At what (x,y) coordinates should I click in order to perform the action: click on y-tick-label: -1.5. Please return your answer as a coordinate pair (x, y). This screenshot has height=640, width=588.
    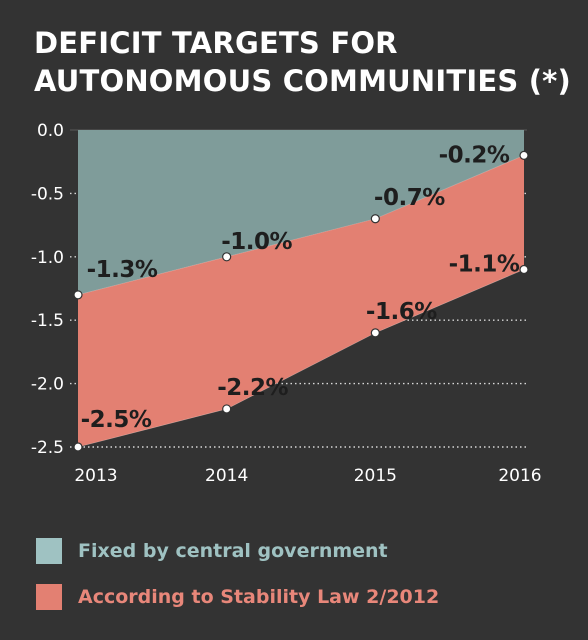
    Looking at the image, I should click on (47, 321).